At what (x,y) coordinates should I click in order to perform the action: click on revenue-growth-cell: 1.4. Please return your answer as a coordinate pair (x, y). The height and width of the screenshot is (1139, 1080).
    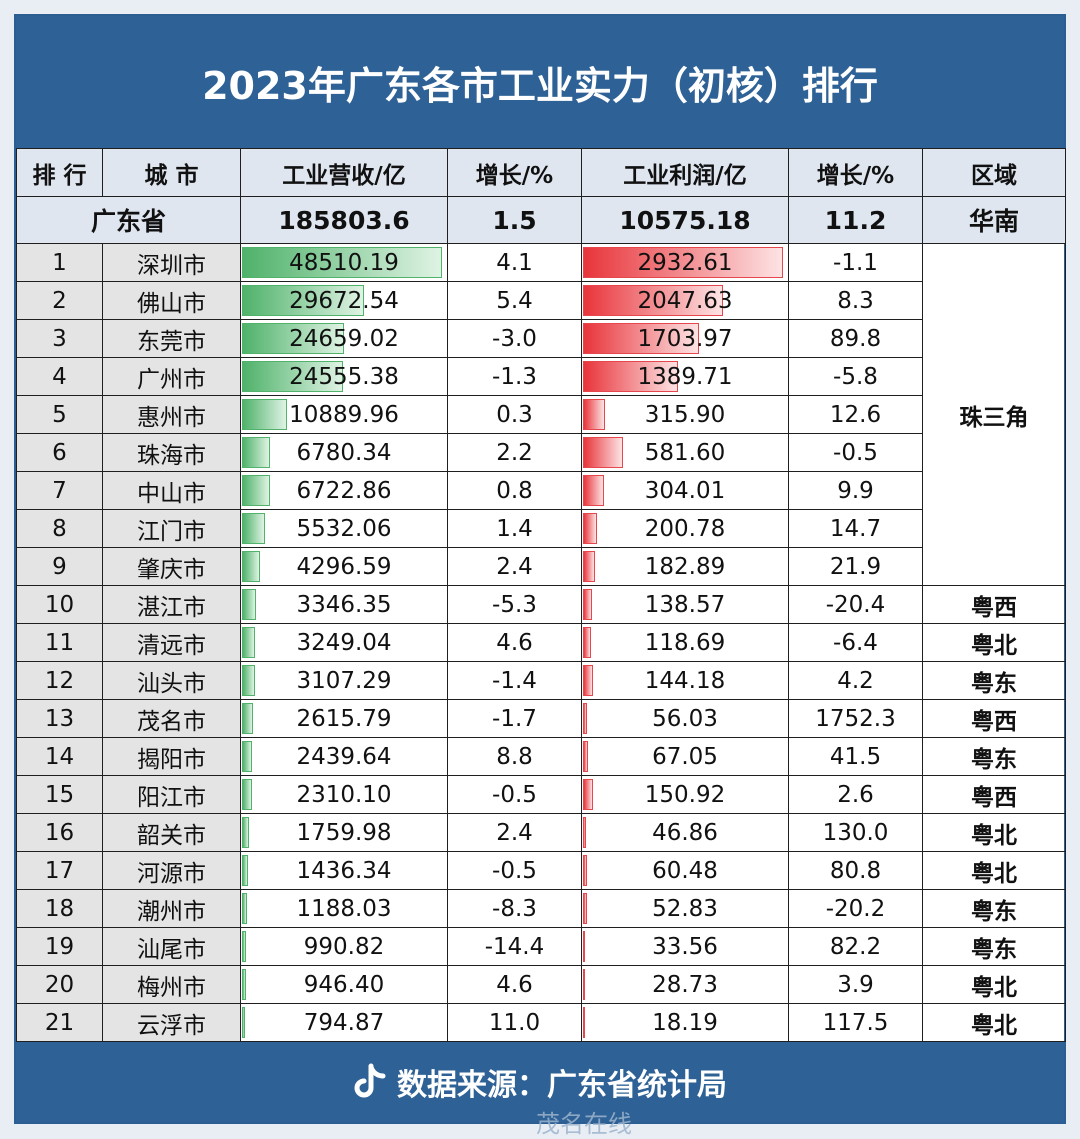
    Looking at the image, I should click on (514, 528).